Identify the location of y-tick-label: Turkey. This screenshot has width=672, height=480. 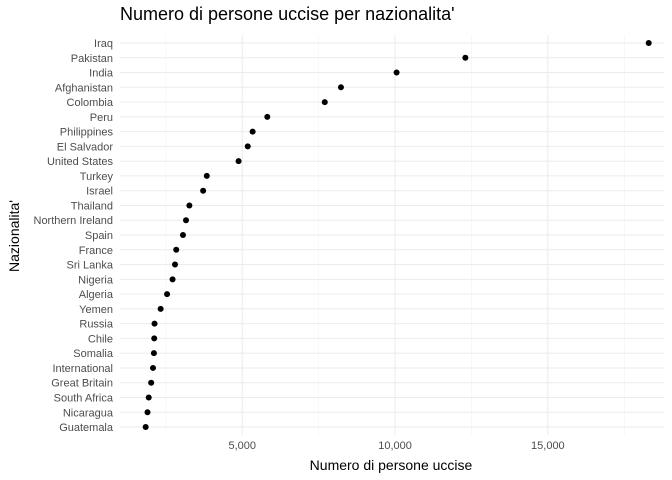
(97, 177).